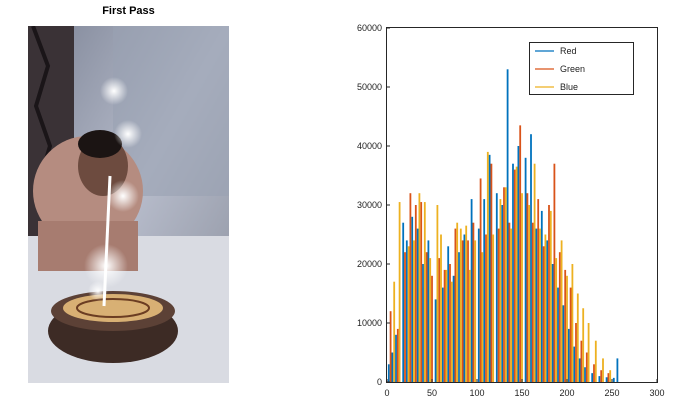 The width and height of the screenshot is (697, 410). What do you see at coordinates (656, 393) in the screenshot?
I see `x-tick-label-6: 300` at bounding box center [656, 393].